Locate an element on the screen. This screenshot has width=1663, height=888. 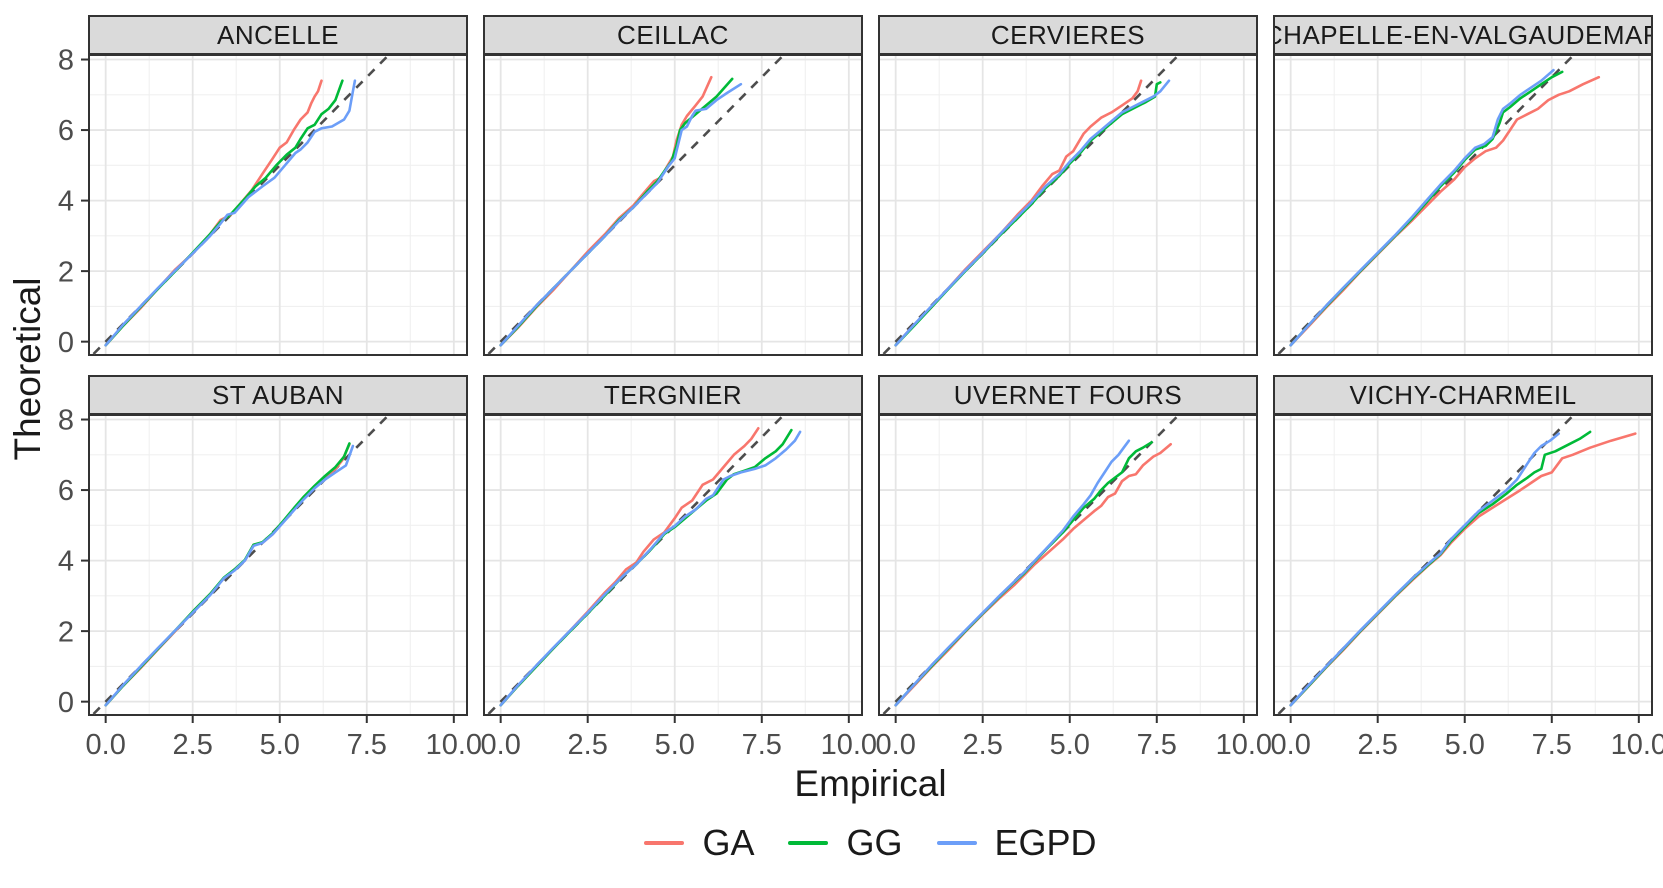
facet-strip: ST AUBAN is located at coordinates (278, 395).